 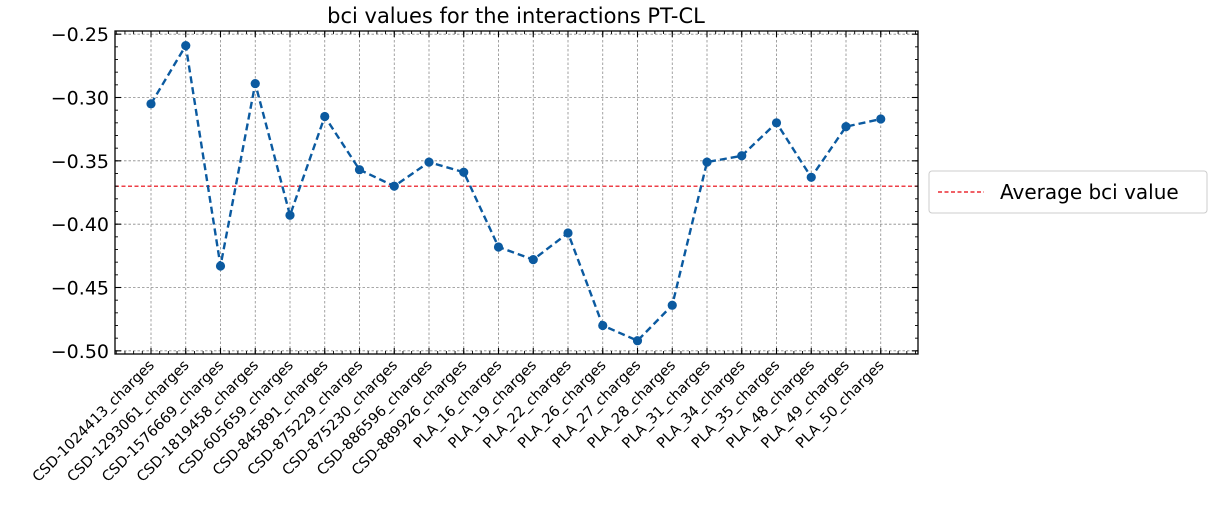 What do you see at coordinates (80, 225) in the screenshot?
I see `y-tick-label: −0.40` at bounding box center [80, 225].